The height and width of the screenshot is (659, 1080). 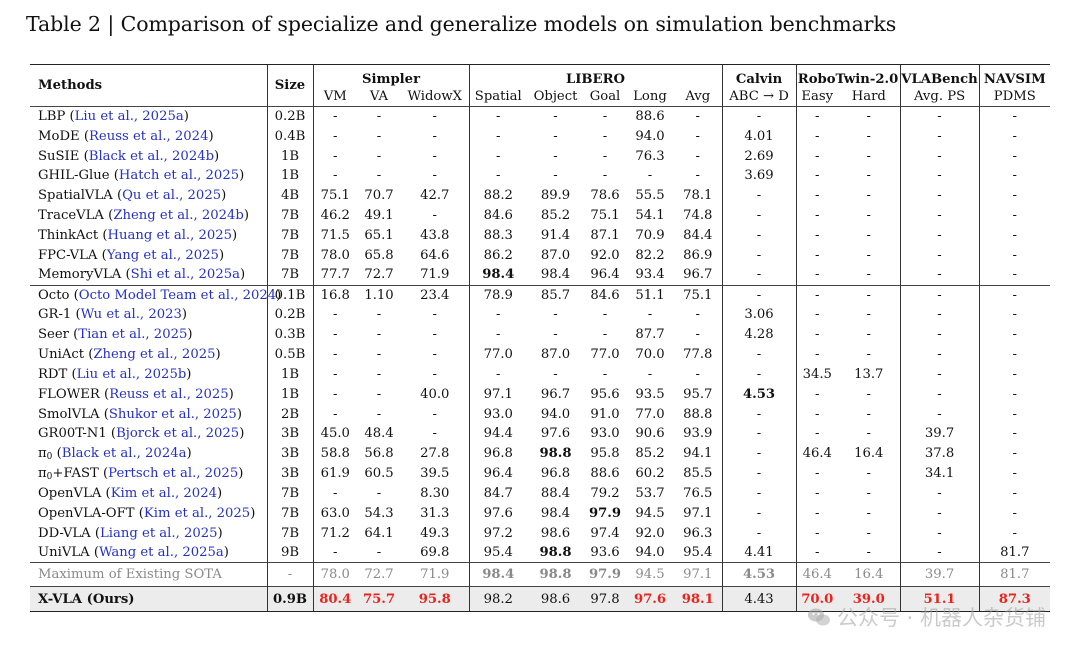 What do you see at coordinates (379, 599) in the screenshot?
I see `value-cell: 75.7` at bounding box center [379, 599].